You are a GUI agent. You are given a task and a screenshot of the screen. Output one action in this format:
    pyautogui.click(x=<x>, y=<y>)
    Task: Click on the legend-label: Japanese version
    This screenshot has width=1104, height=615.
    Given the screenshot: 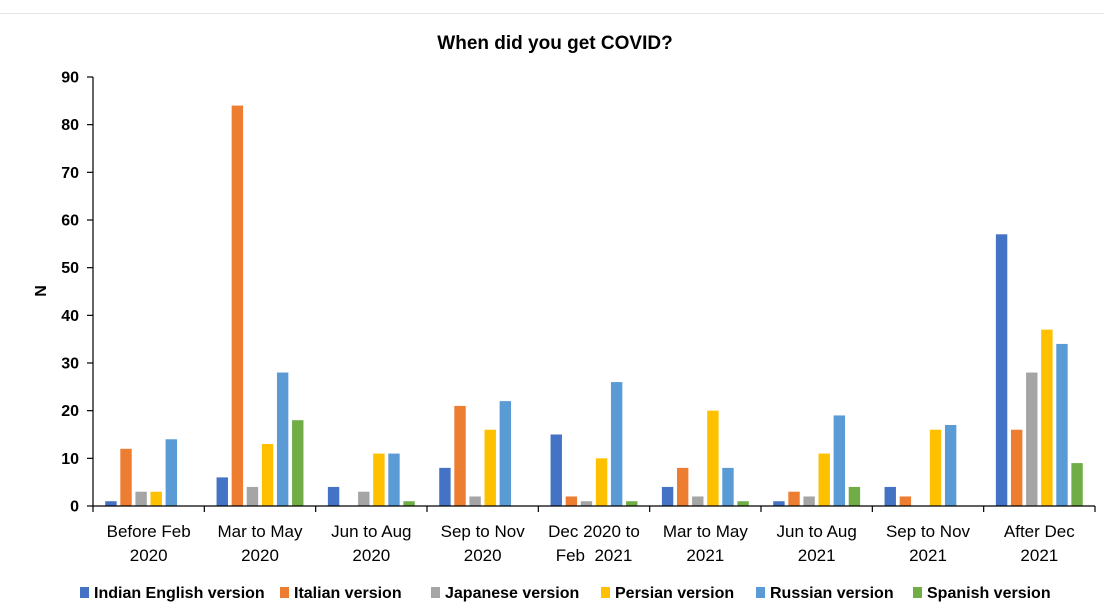 What is the action you would take?
    pyautogui.click(x=512, y=593)
    